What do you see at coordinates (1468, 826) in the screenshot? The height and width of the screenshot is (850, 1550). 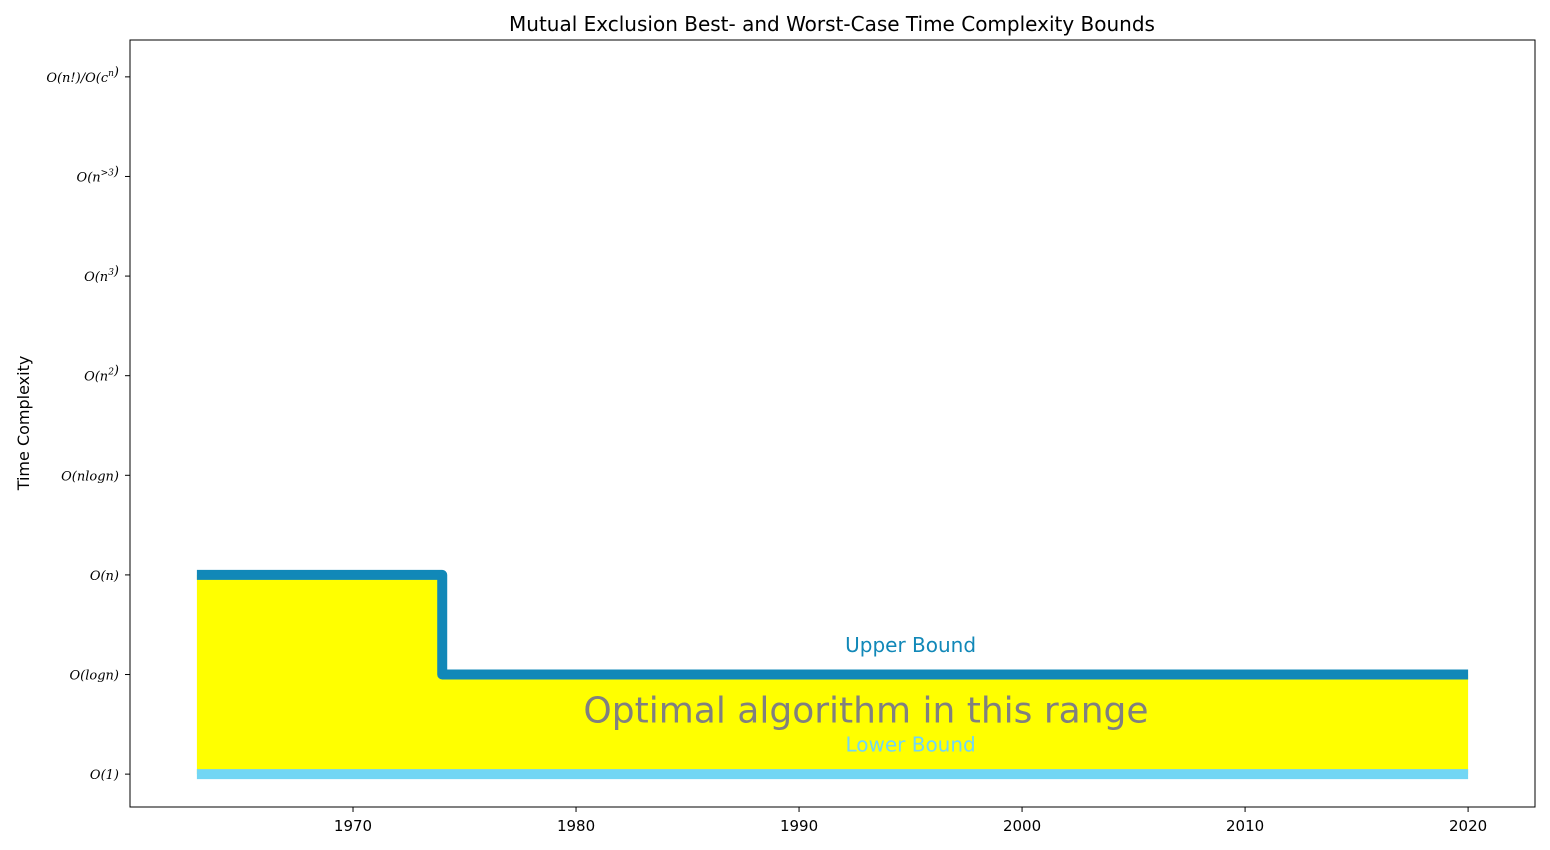 I see `x-tick-label: 2020` at bounding box center [1468, 826].